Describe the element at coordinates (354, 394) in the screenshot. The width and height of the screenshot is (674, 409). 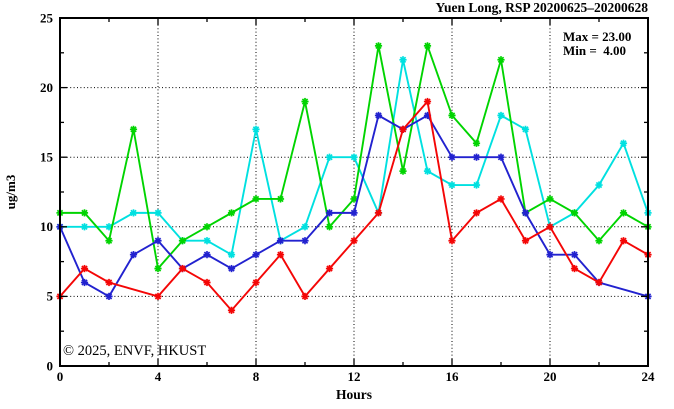
I see `x-axis-label: Hours` at that location.